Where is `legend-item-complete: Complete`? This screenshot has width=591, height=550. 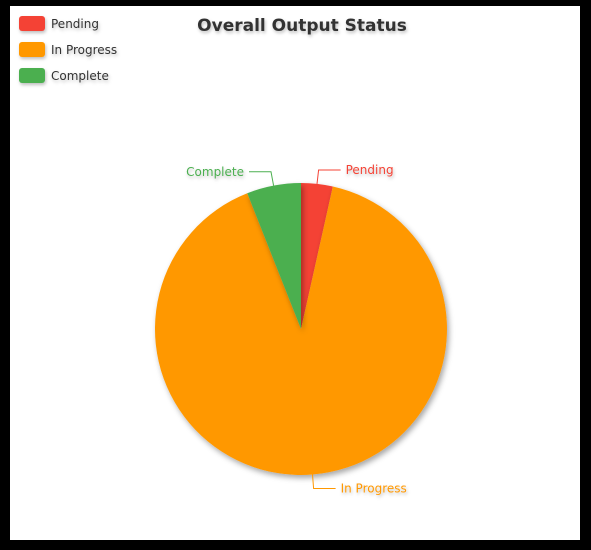
legend-item-complete: Complete is located at coordinates (64, 75).